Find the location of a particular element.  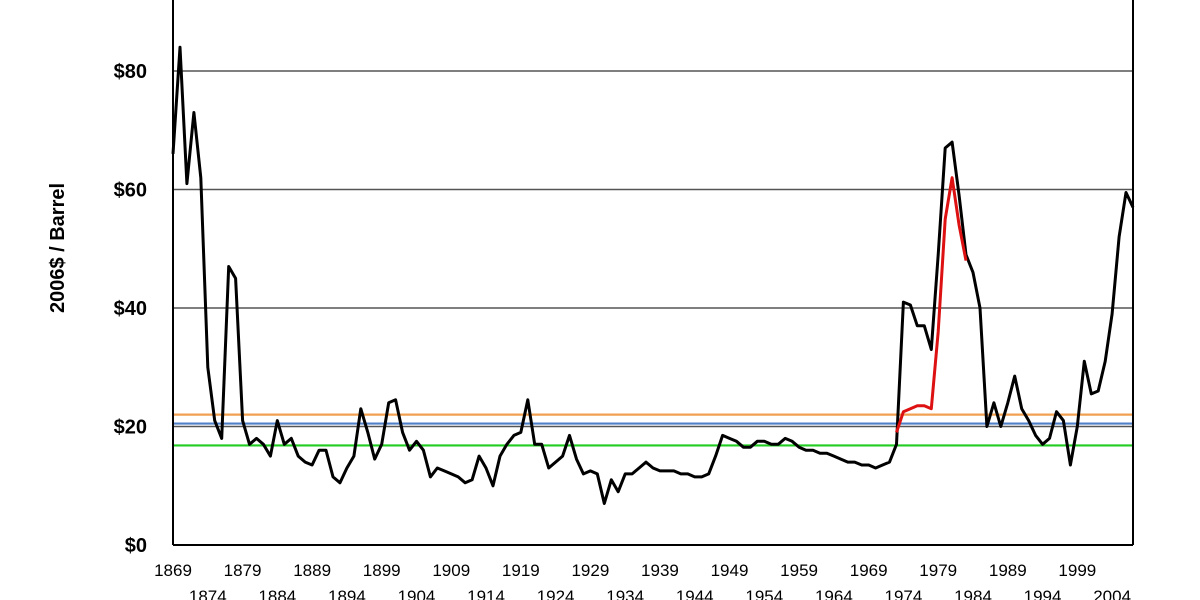

x-tick-label: 1989 is located at coordinates (1008, 570).